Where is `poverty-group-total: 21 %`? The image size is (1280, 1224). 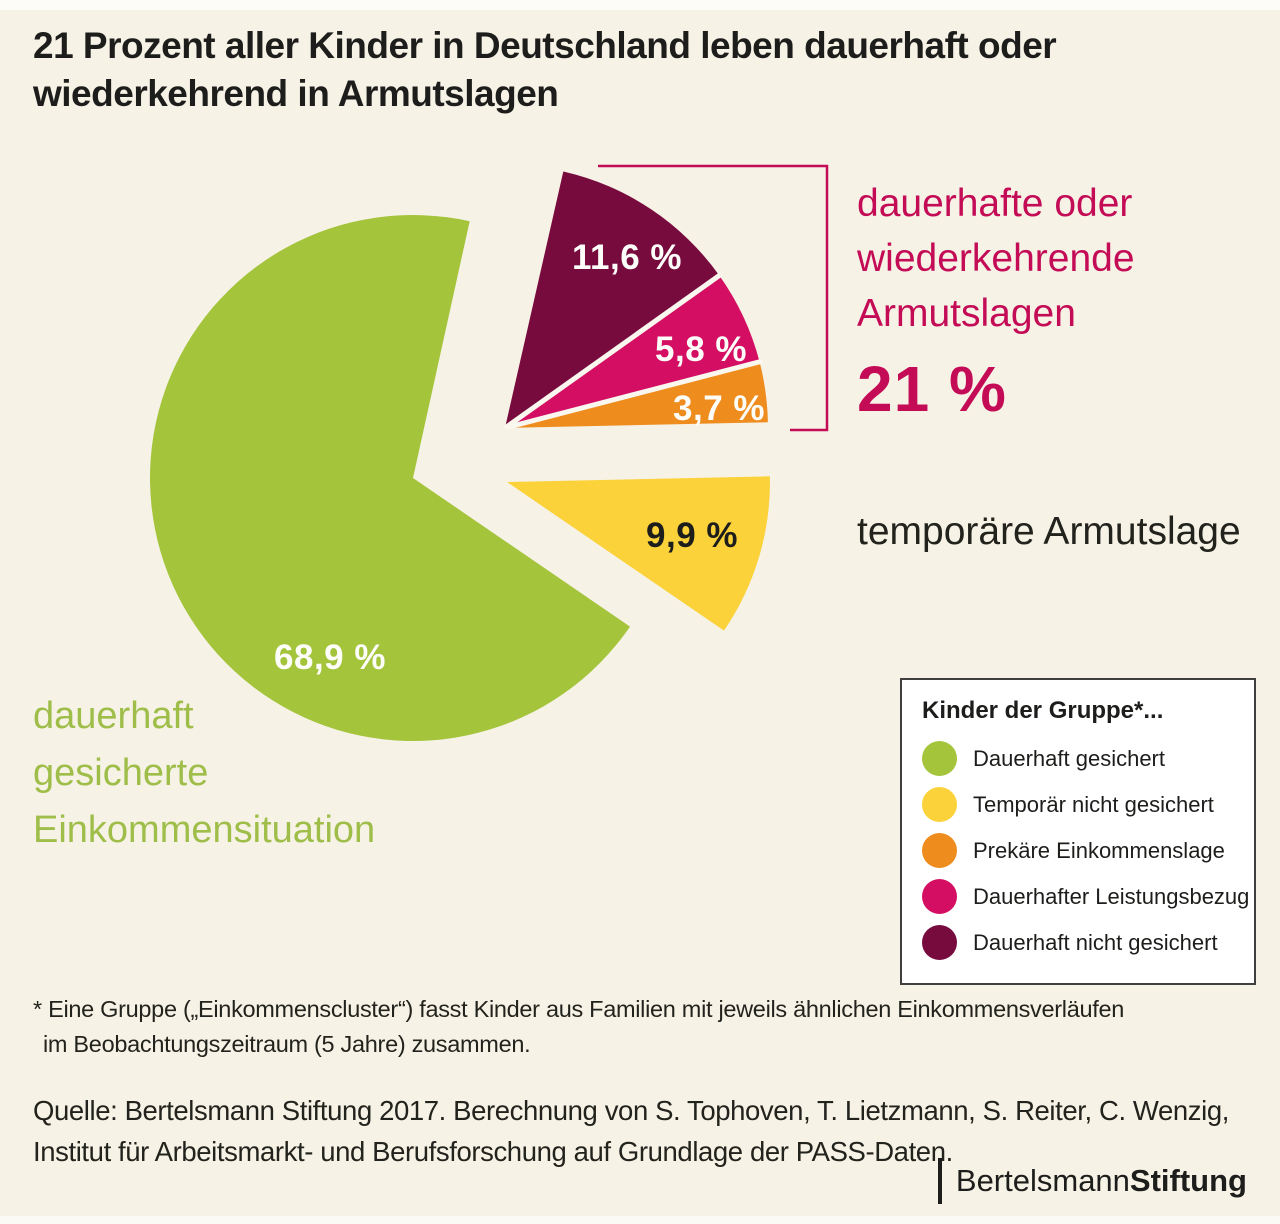 poverty-group-total: 21 % is located at coordinates (932, 389).